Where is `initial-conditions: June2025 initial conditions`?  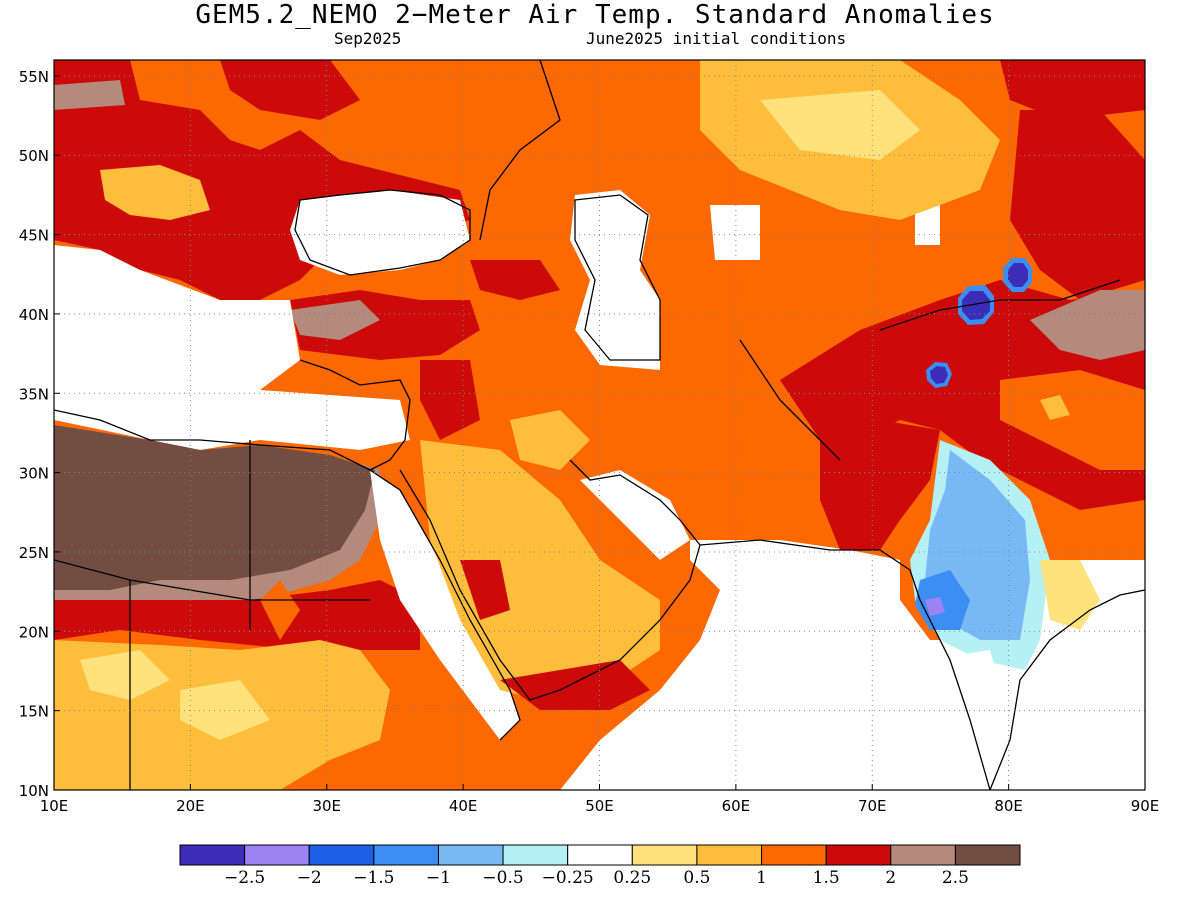
initial-conditions: June2025 initial conditions is located at coordinates (716, 38).